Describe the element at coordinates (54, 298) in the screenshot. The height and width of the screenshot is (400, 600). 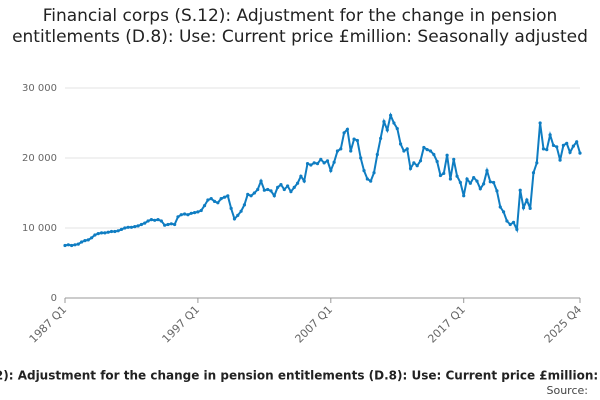
I see `y-tick-label: 0` at that location.